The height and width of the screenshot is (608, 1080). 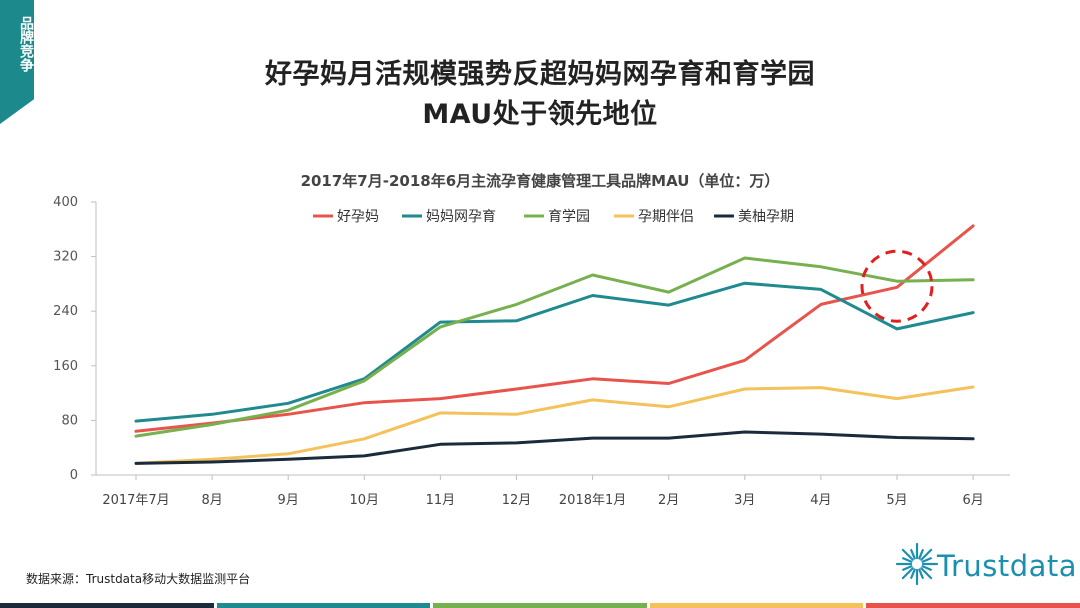 I want to click on y-tick-label: 400, so click(x=65, y=202).